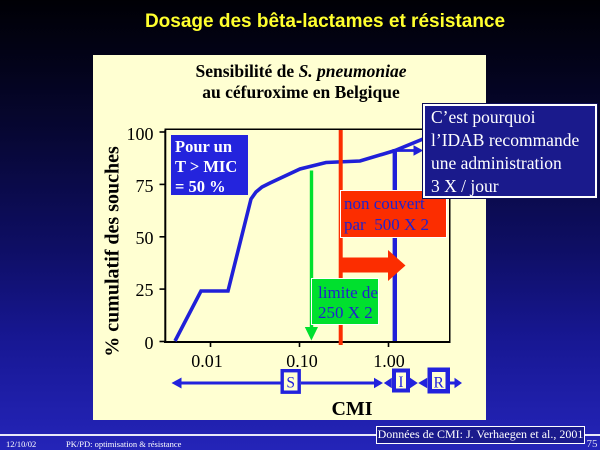  What do you see at coordinates (400, 382) in the screenshot?
I see `svg-text: I` at bounding box center [400, 382].